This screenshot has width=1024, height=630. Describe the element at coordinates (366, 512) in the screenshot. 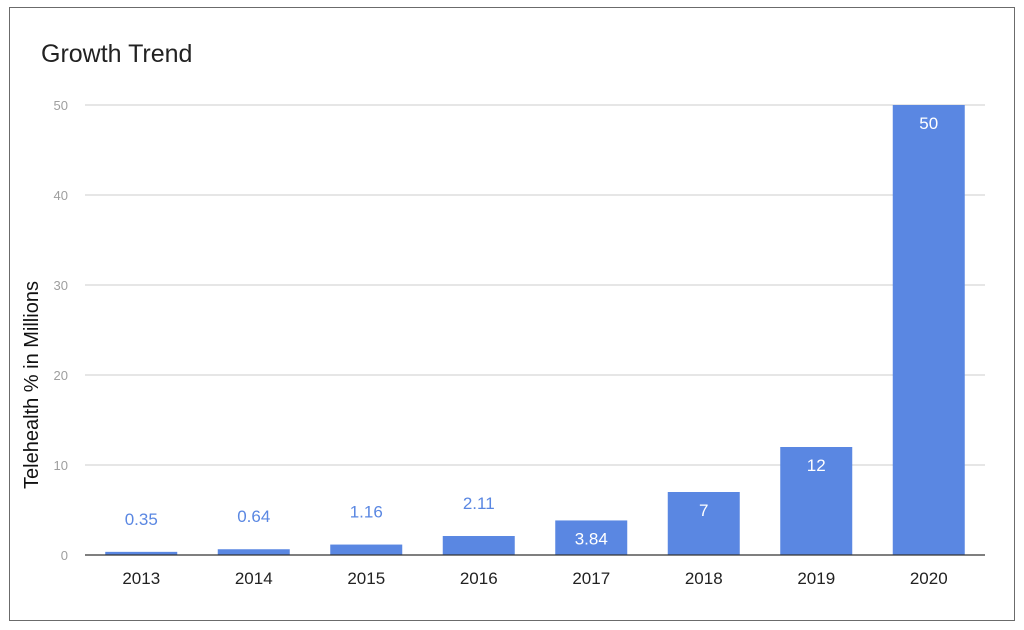

I see `data-label: 1.16` at that location.